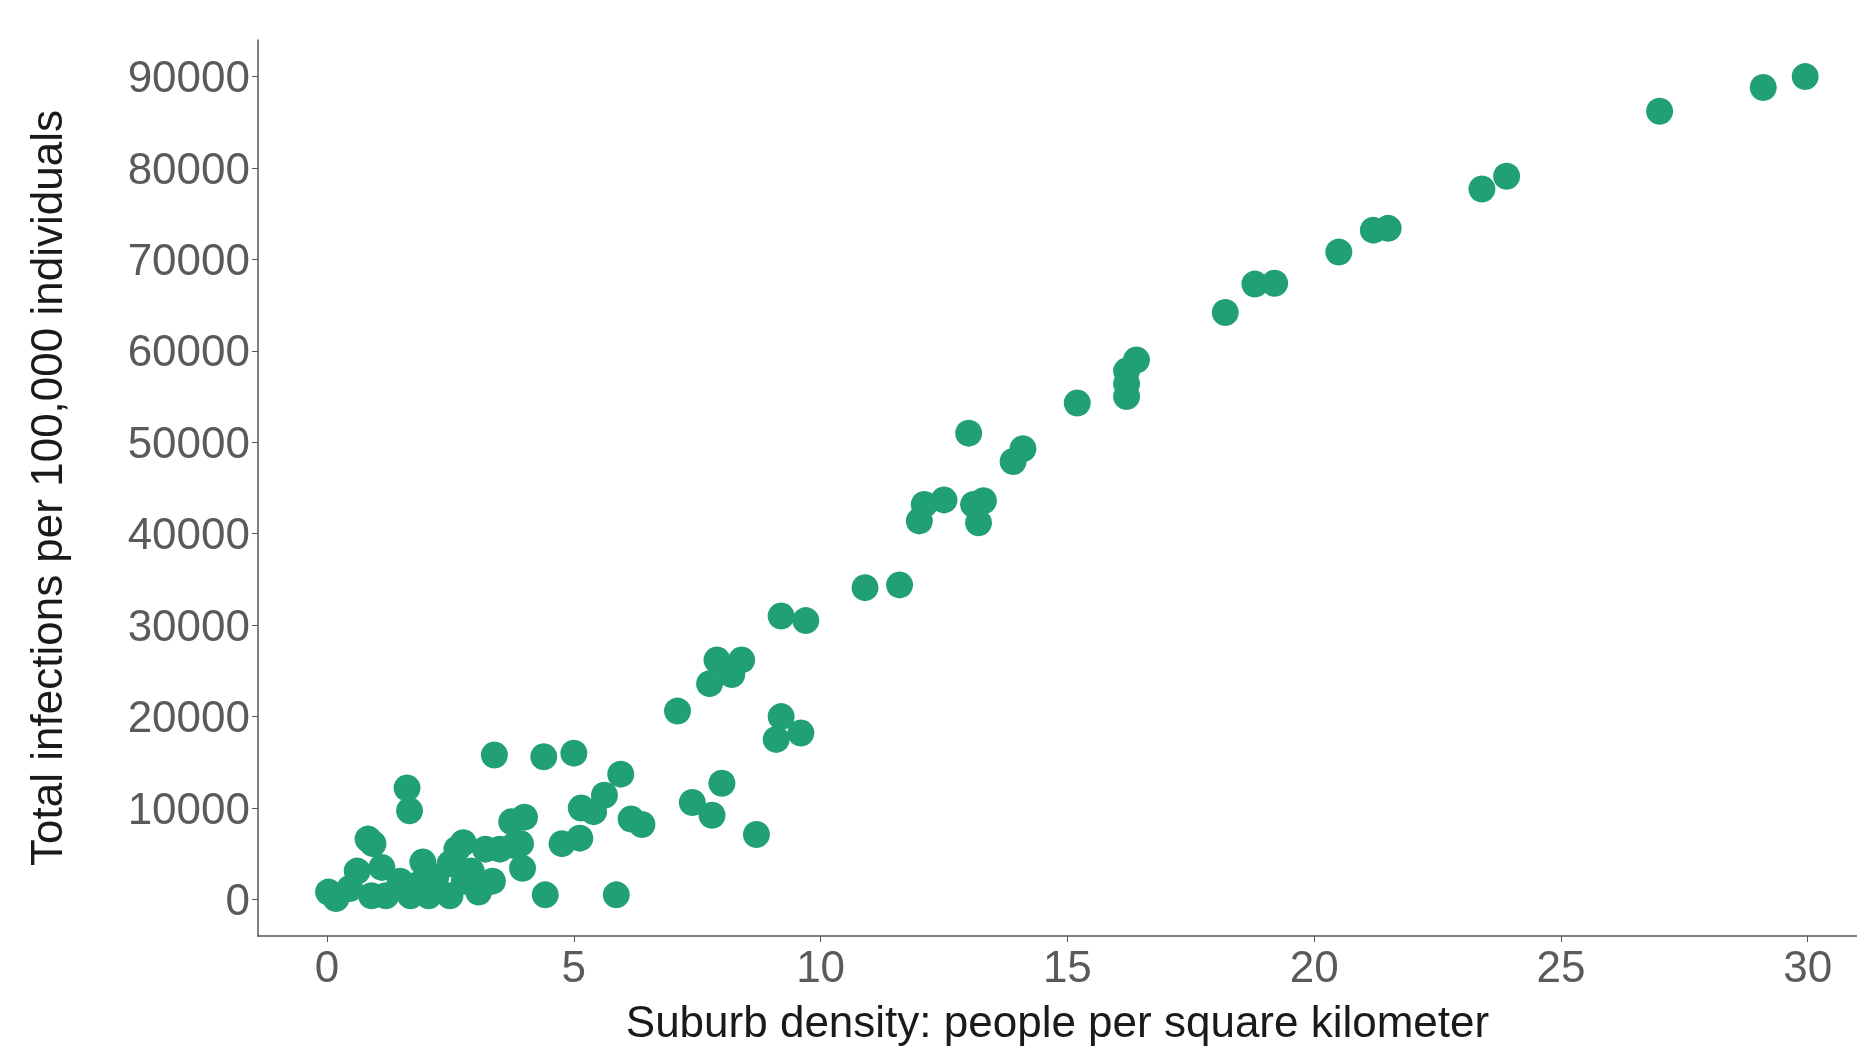 The width and height of the screenshot is (1857, 1051). I want to click on y-axis-title: Total infections per 100,000 individuals, so click(46, 488).